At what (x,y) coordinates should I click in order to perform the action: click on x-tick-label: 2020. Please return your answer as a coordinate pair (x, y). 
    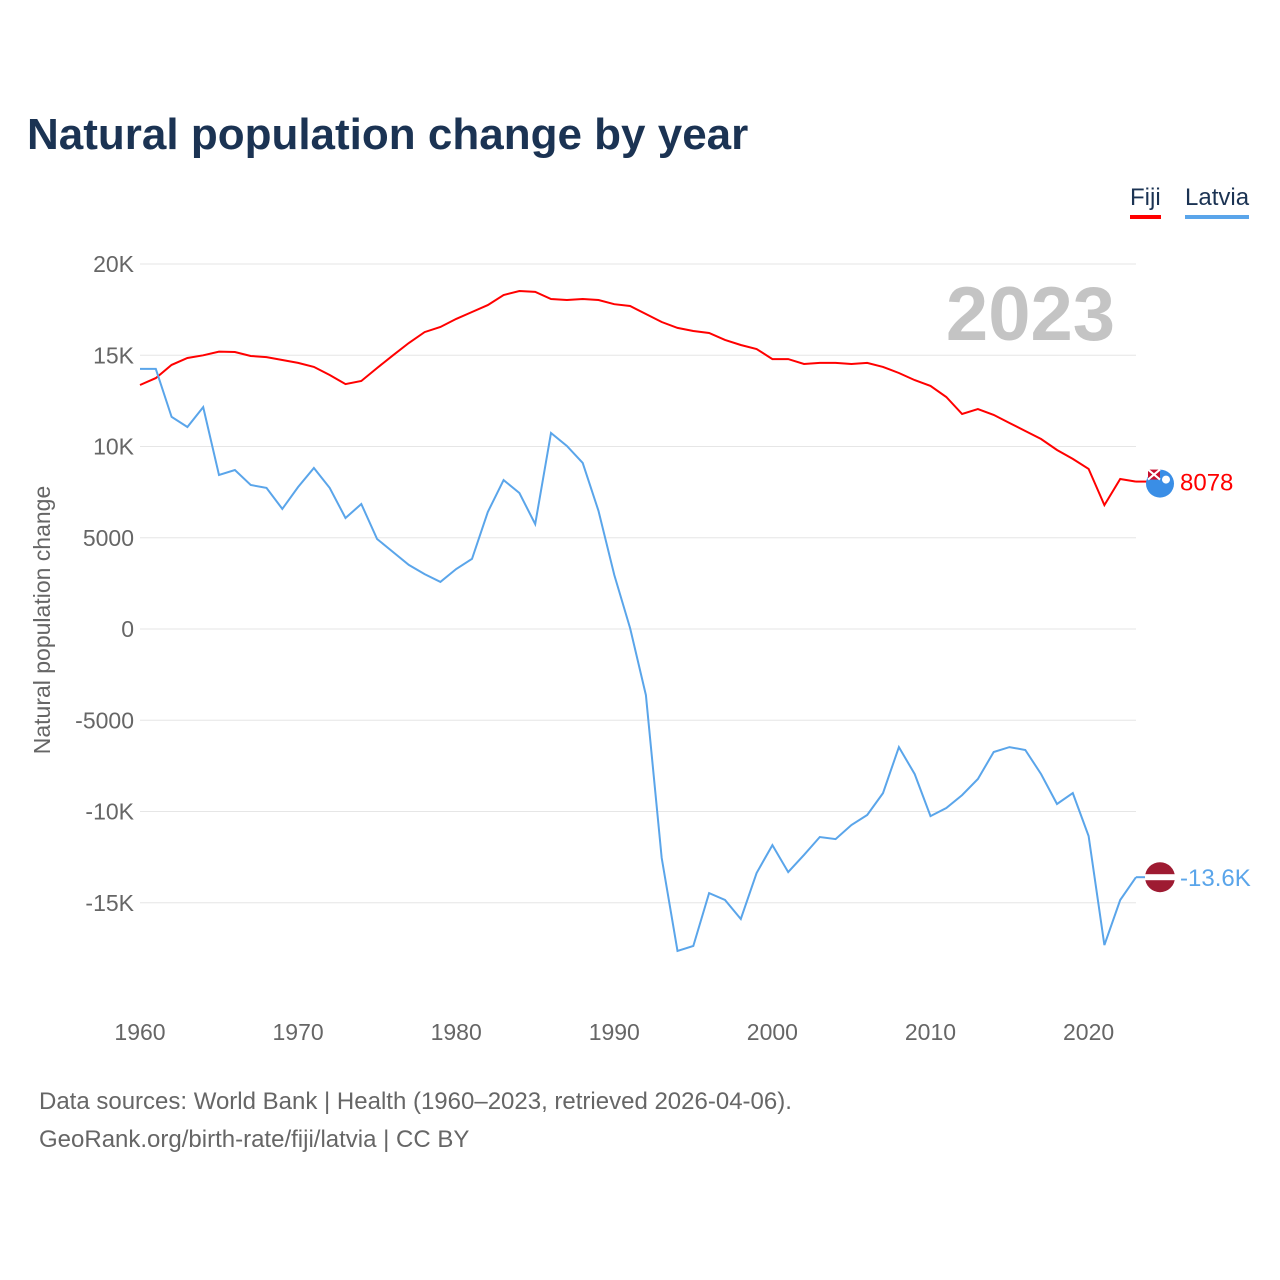
    Looking at the image, I should click on (1088, 1032).